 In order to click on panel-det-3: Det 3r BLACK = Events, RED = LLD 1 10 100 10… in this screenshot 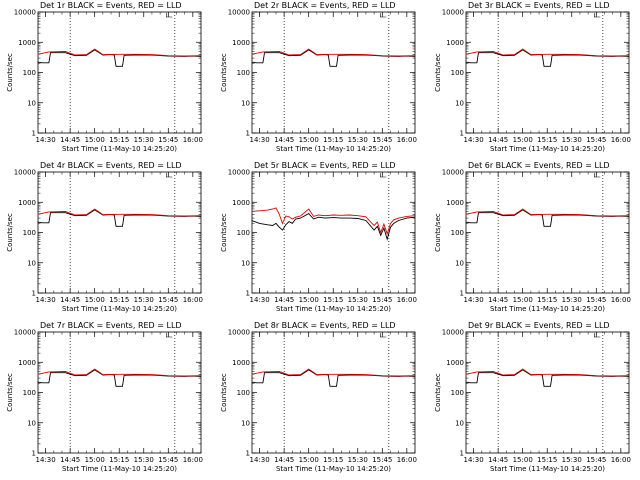, I will do `click(532, 77)`.